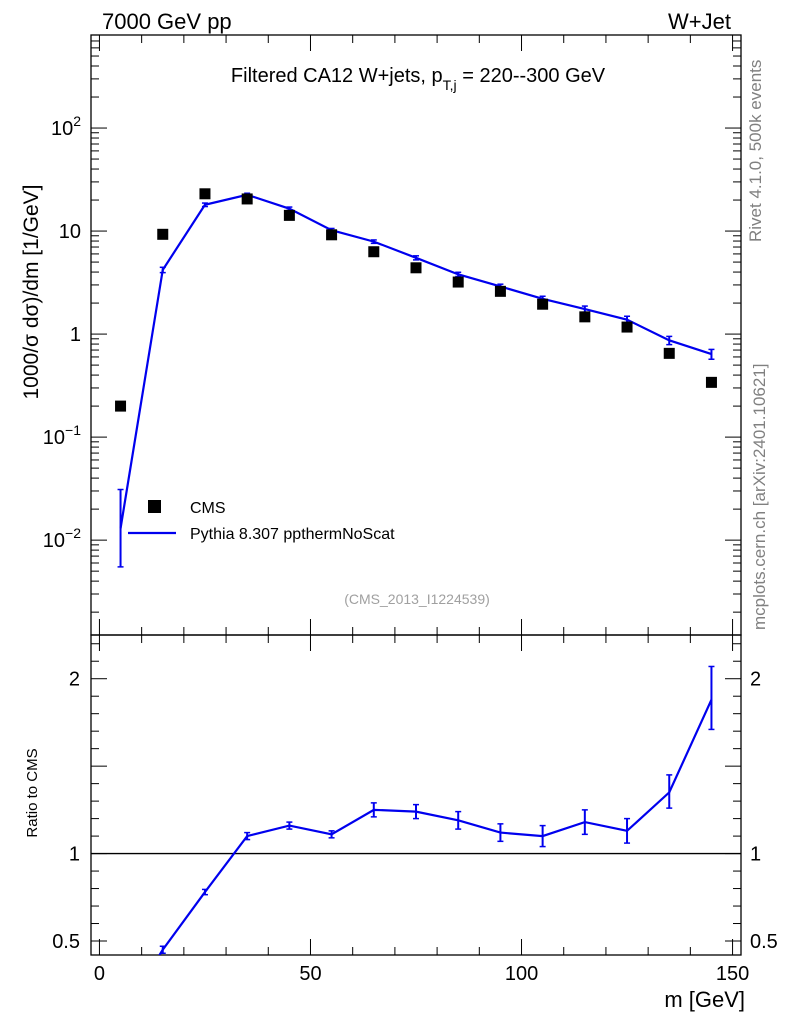 The image size is (786, 1024). Describe the element at coordinates (755, 151) in the screenshot. I see `rivet-label: Rivet 4.1.0, 500k events` at that location.